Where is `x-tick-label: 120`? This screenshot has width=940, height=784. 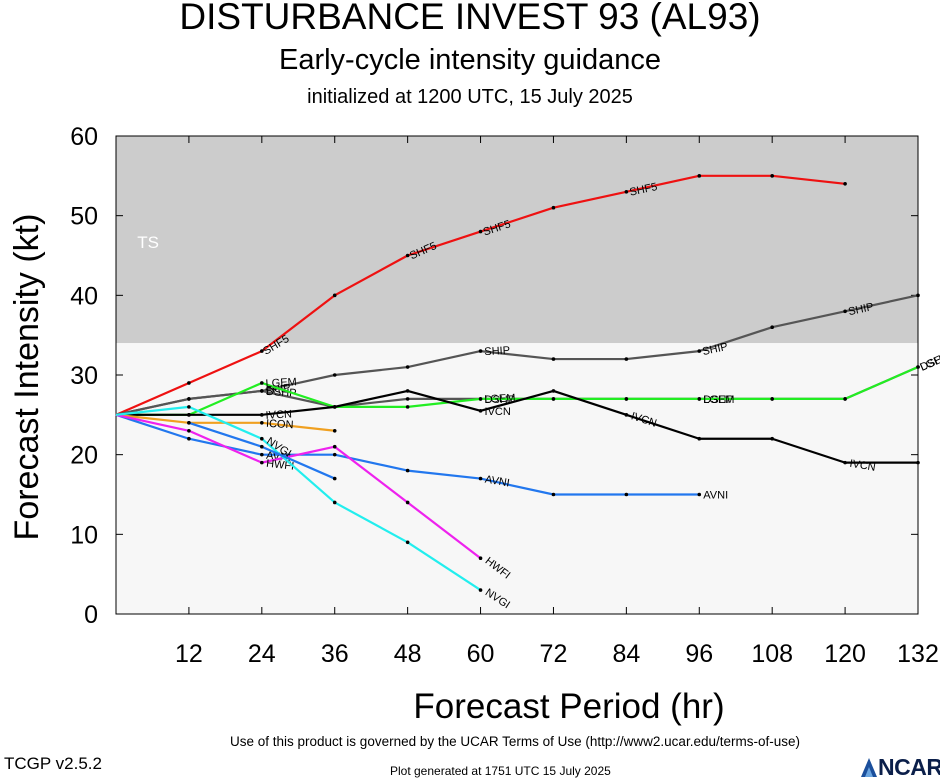 x-tick-label: 120 is located at coordinates (845, 654).